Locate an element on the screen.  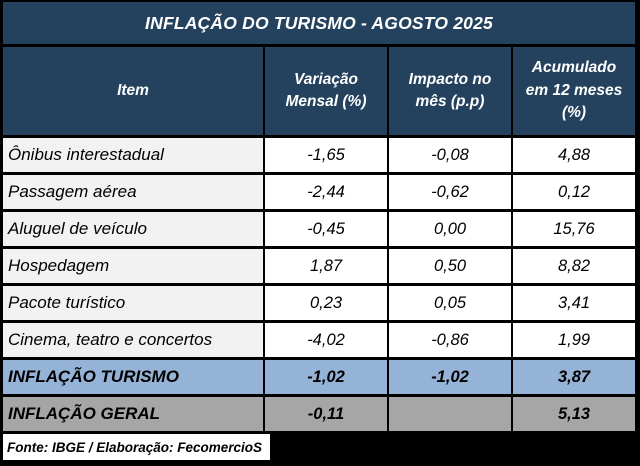
title-bar: INFLAÇÃO DO TURISMO - AGOSTO 2025 is located at coordinates (319, 23).